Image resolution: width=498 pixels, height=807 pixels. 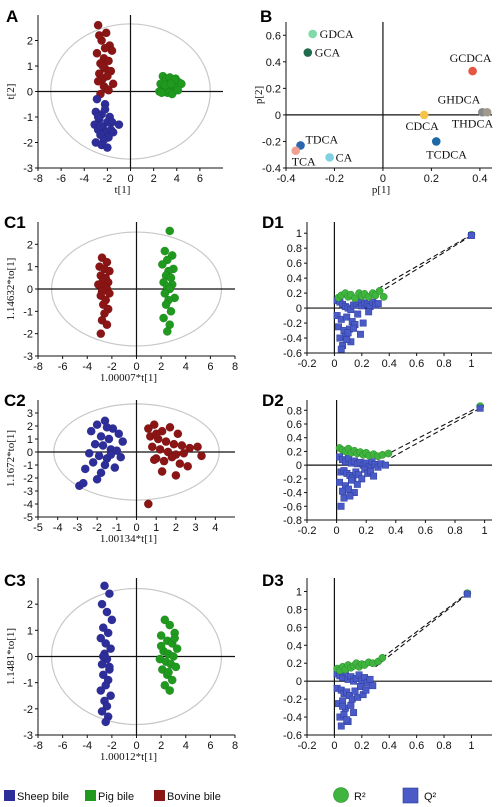 I want to click on x-tick-label: -8, so click(x=38, y=746).